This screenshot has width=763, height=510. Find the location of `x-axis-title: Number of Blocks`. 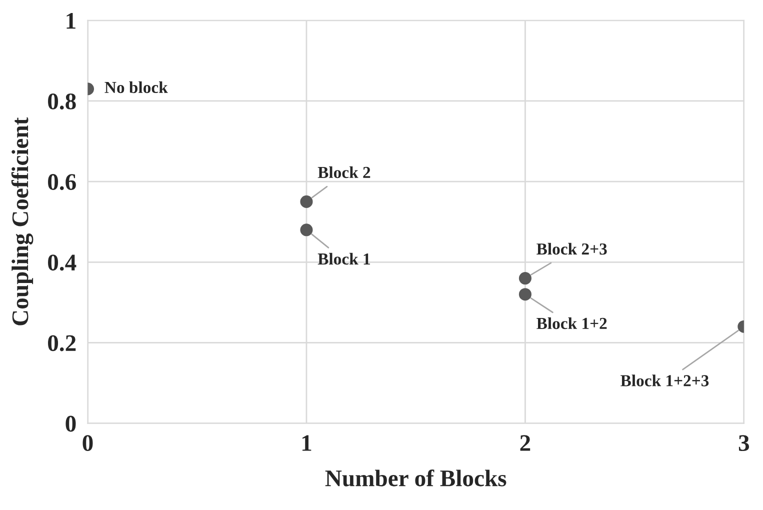

x-axis-title: Number of Blocks is located at coordinates (415, 477).